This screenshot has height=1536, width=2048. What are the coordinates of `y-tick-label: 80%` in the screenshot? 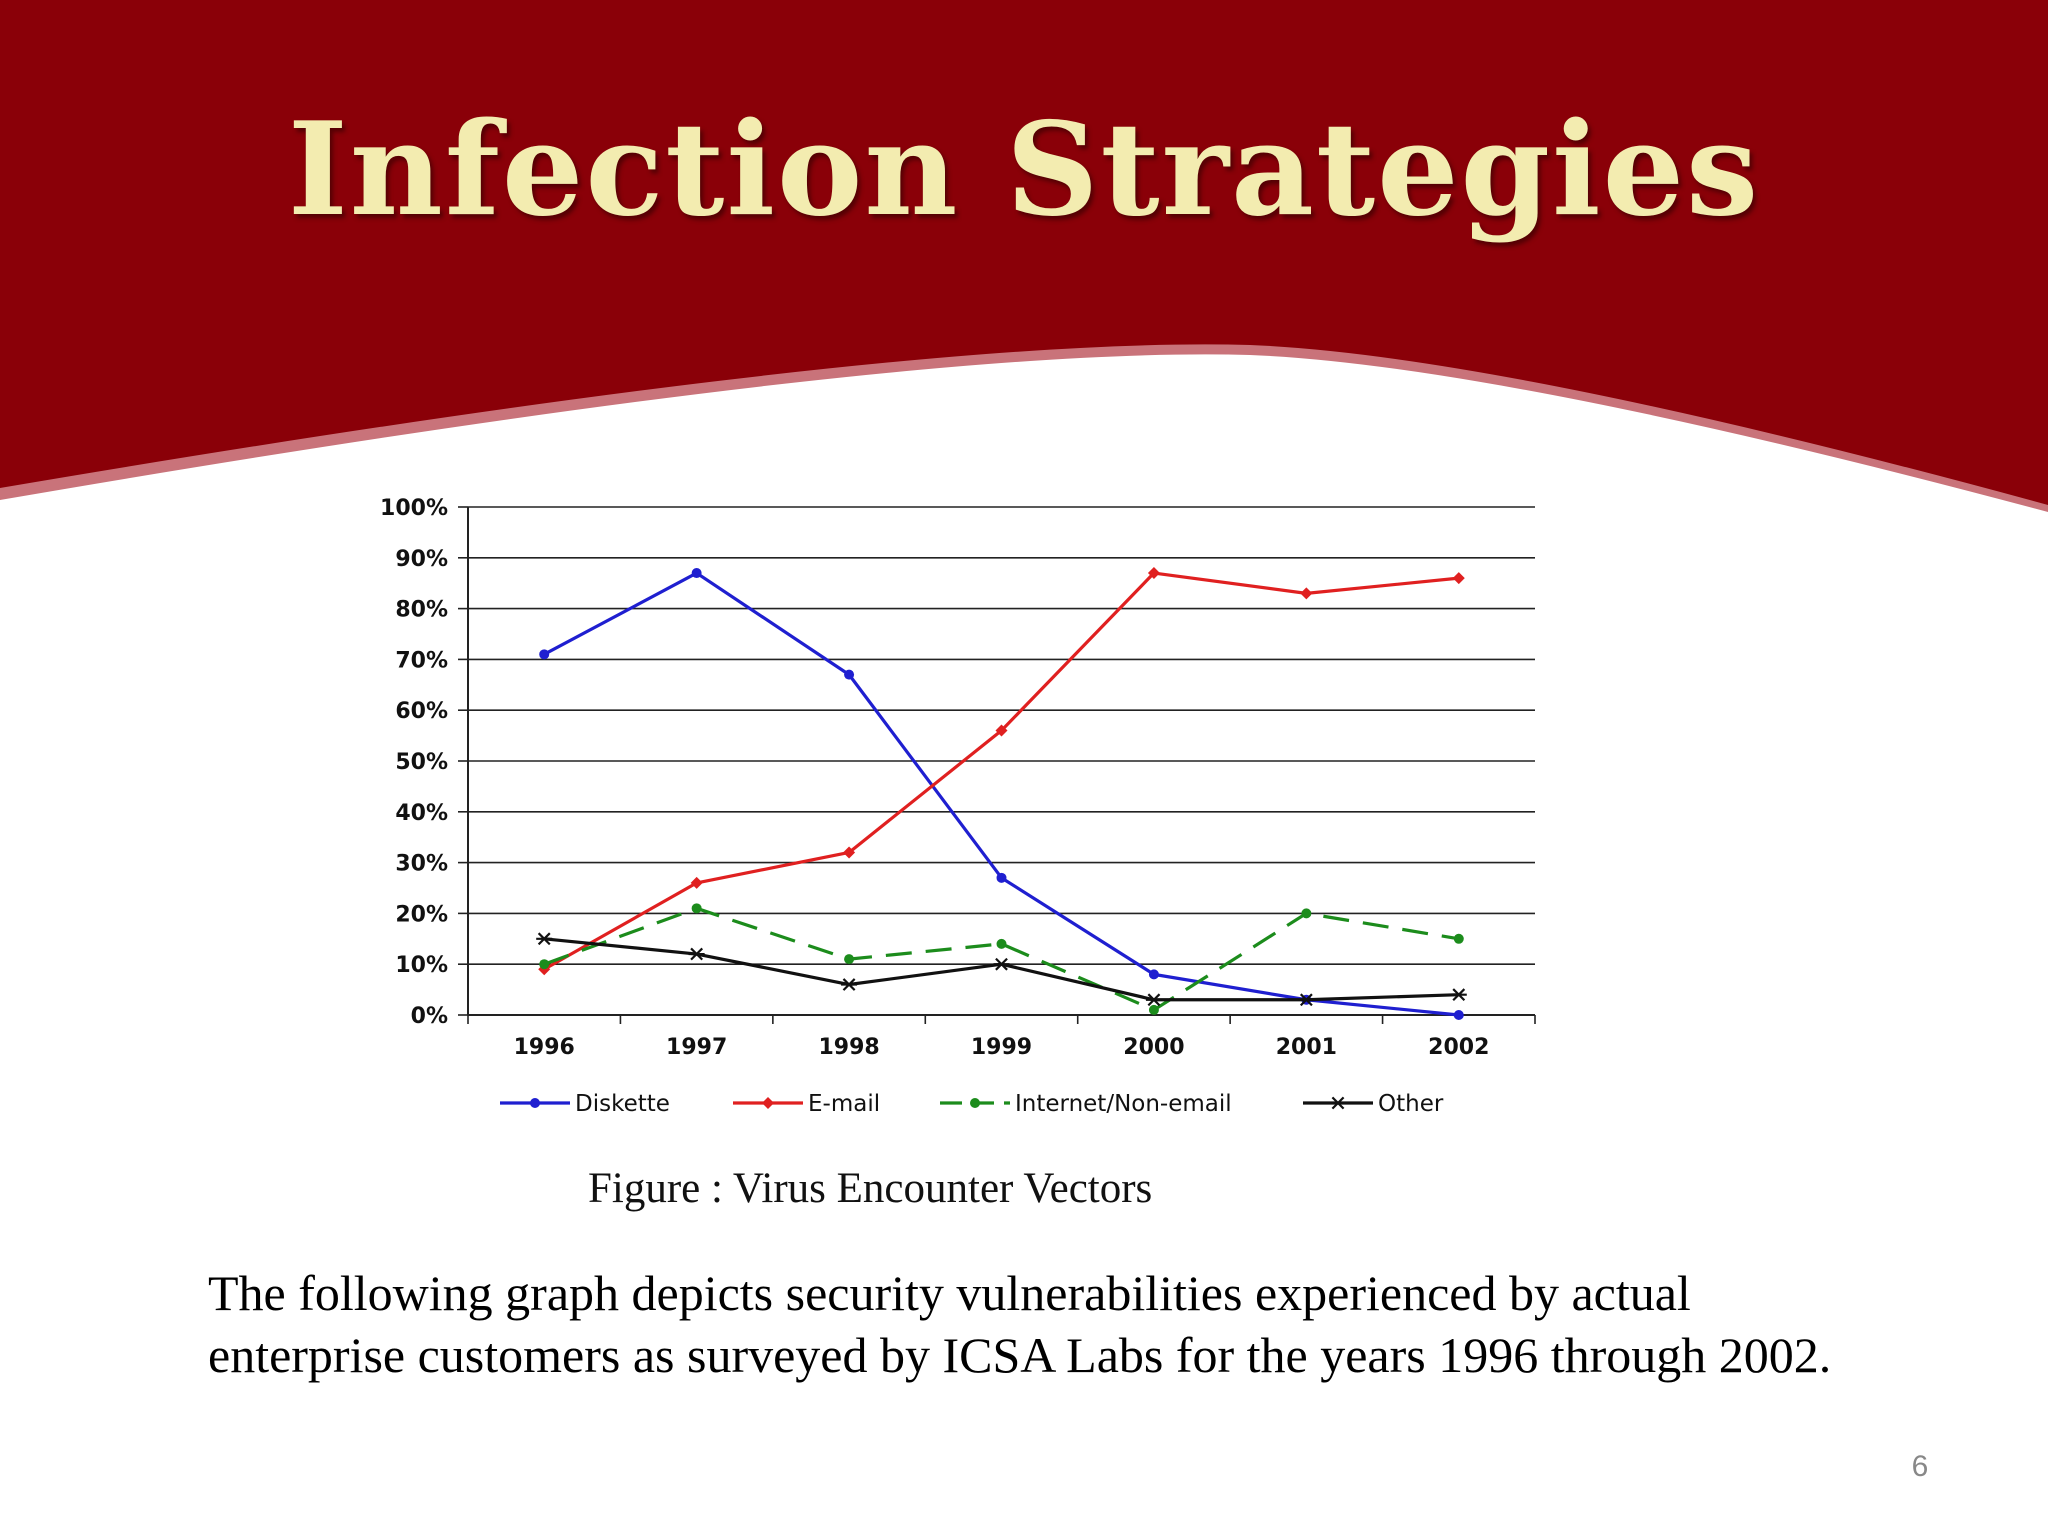 It's located at (421, 610).